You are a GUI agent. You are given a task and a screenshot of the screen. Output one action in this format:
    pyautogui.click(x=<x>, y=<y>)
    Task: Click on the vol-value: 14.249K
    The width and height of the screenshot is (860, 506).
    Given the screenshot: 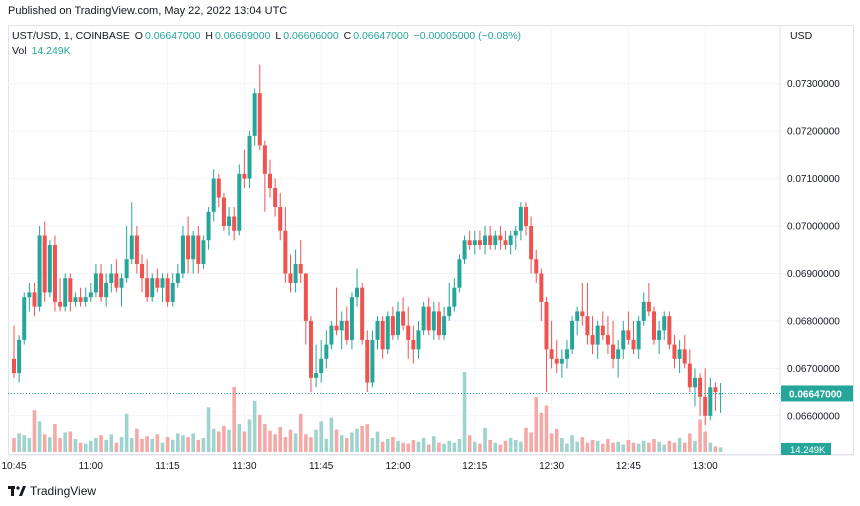 What is the action you would take?
    pyautogui.click(x=51, y=51)
    